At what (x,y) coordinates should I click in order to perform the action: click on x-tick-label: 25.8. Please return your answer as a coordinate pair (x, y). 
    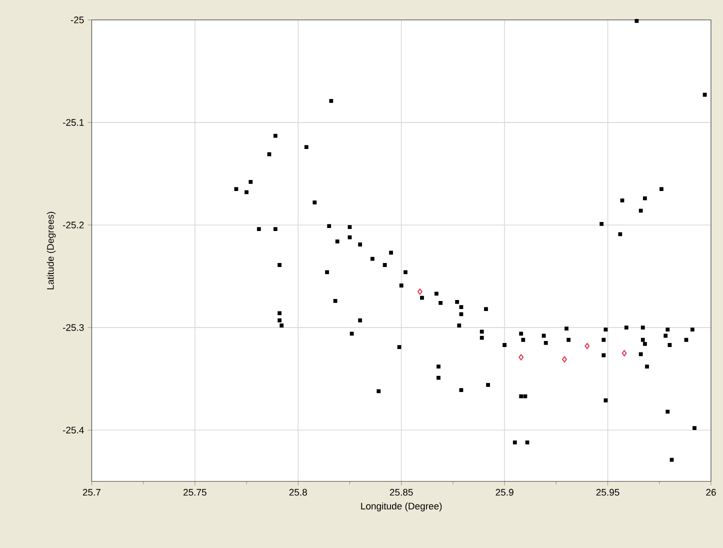
    Looking at the image, I should click on (298, 492).